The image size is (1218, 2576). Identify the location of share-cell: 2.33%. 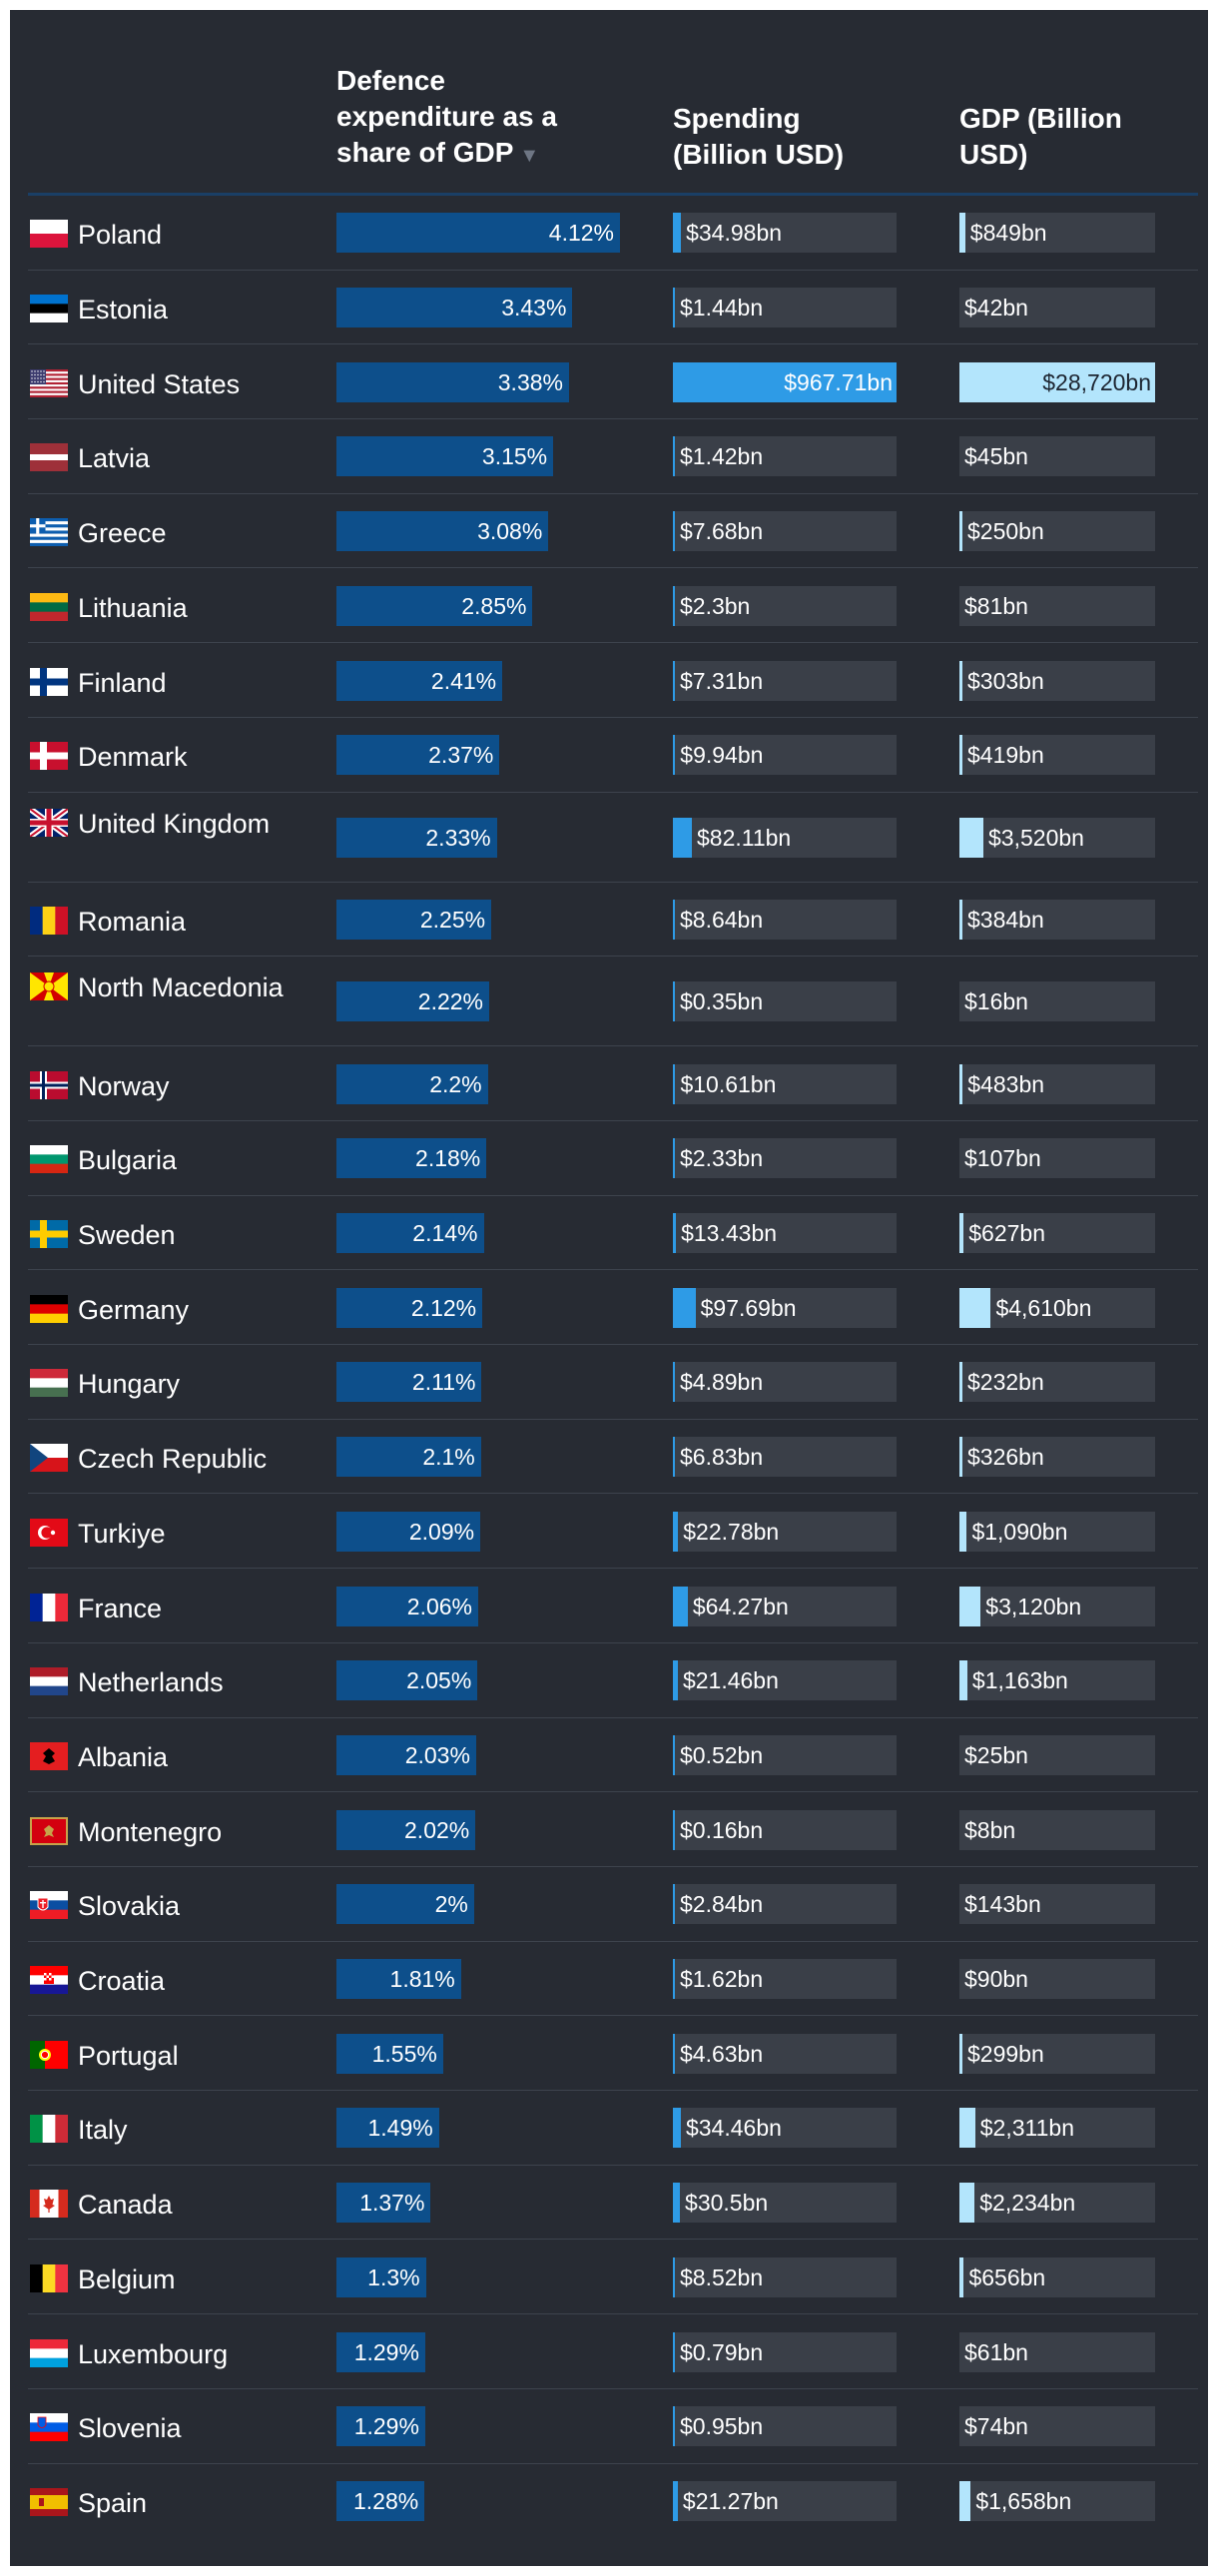
(478, 837).